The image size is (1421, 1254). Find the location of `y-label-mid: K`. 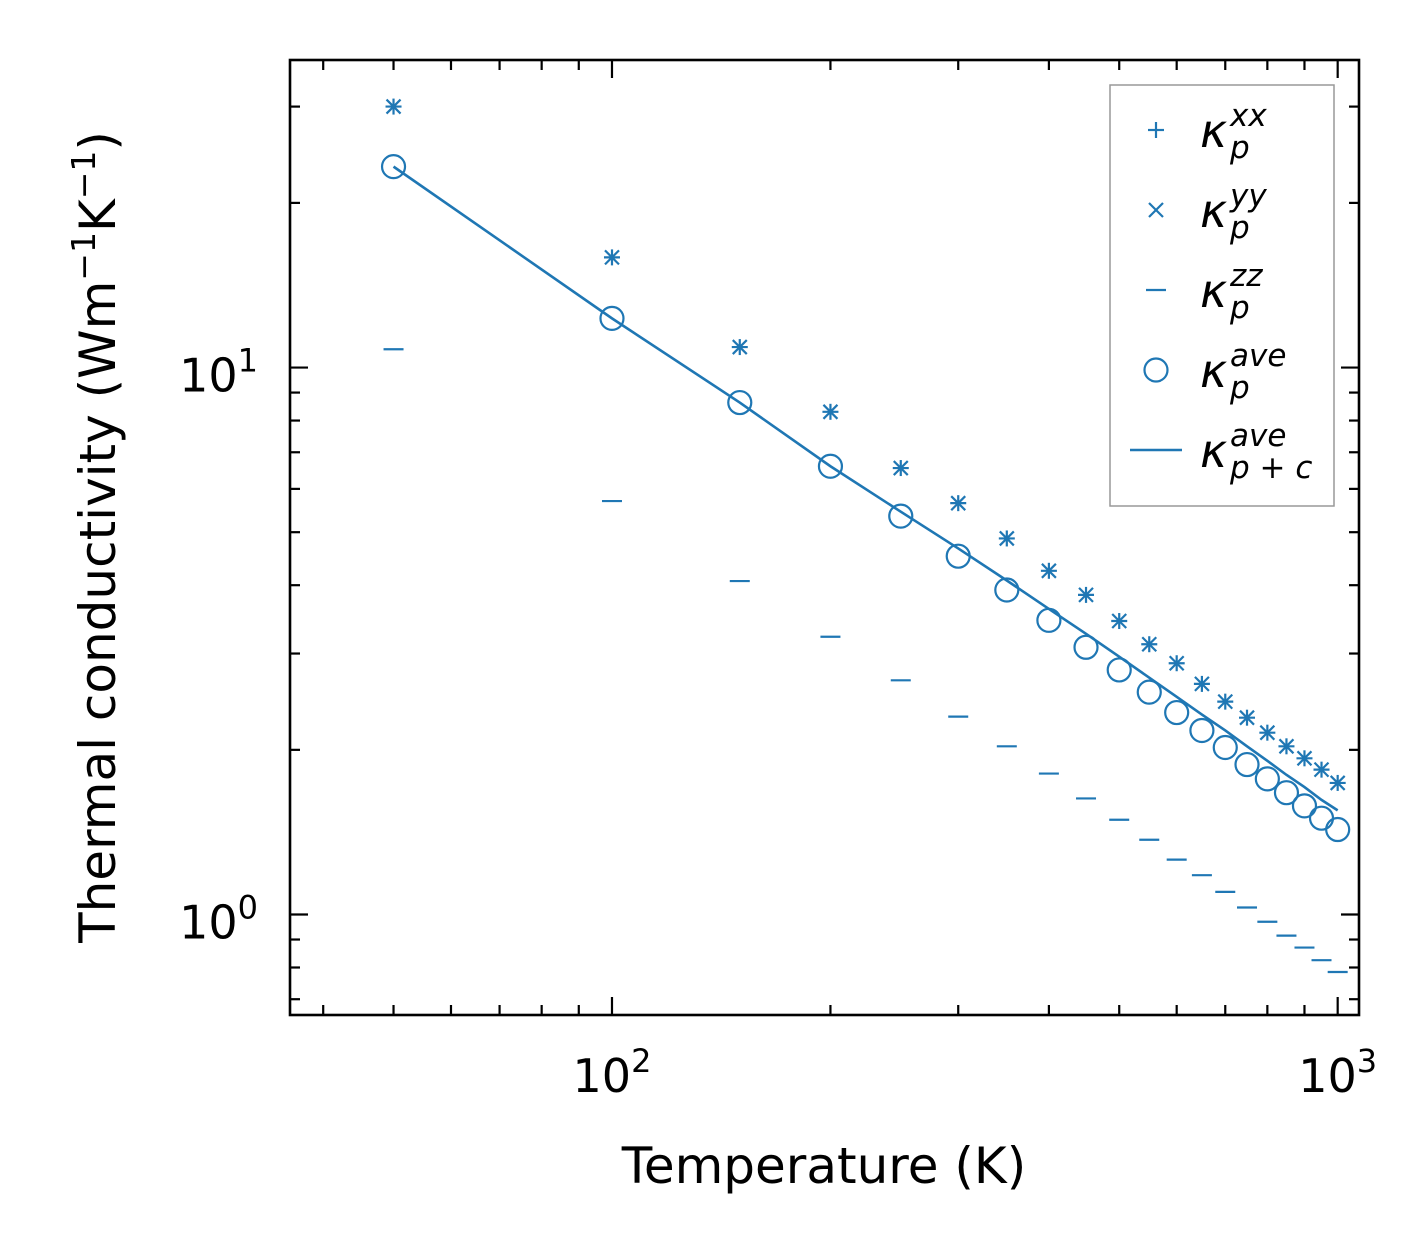

y-label-mid: K is located at coordinates (98, 215).